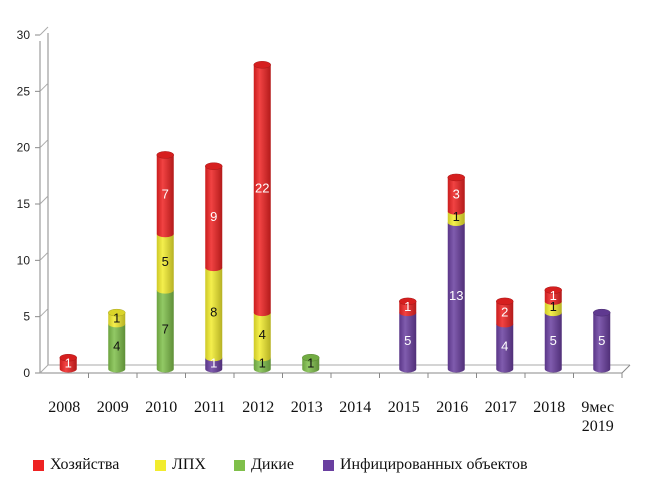 The image size is (659, 486). I want to click on x-tick-label: 2009, so click(113, 407).